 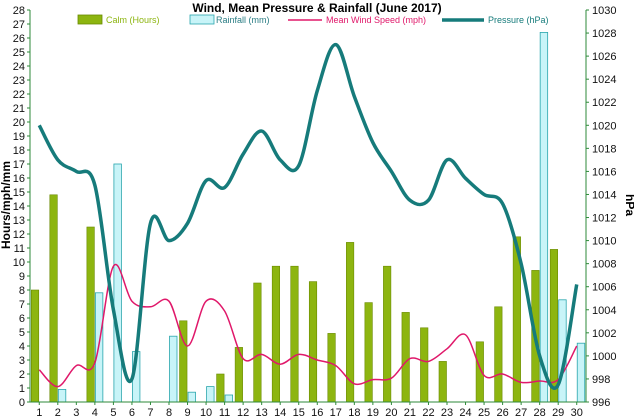 I want to click on x-tick-label: 8, so click(x=169, y=412).